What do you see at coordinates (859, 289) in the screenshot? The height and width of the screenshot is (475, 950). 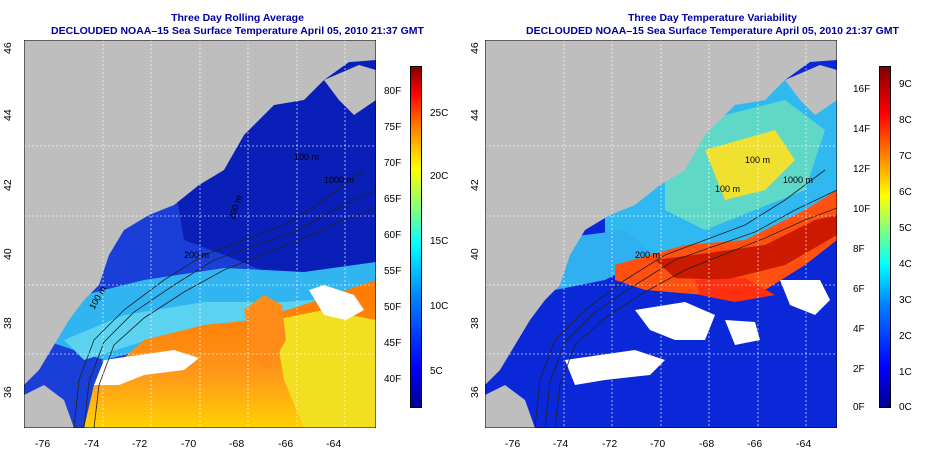 I see `colorbar-label-f: 6F` at bounding box center [859, 289].